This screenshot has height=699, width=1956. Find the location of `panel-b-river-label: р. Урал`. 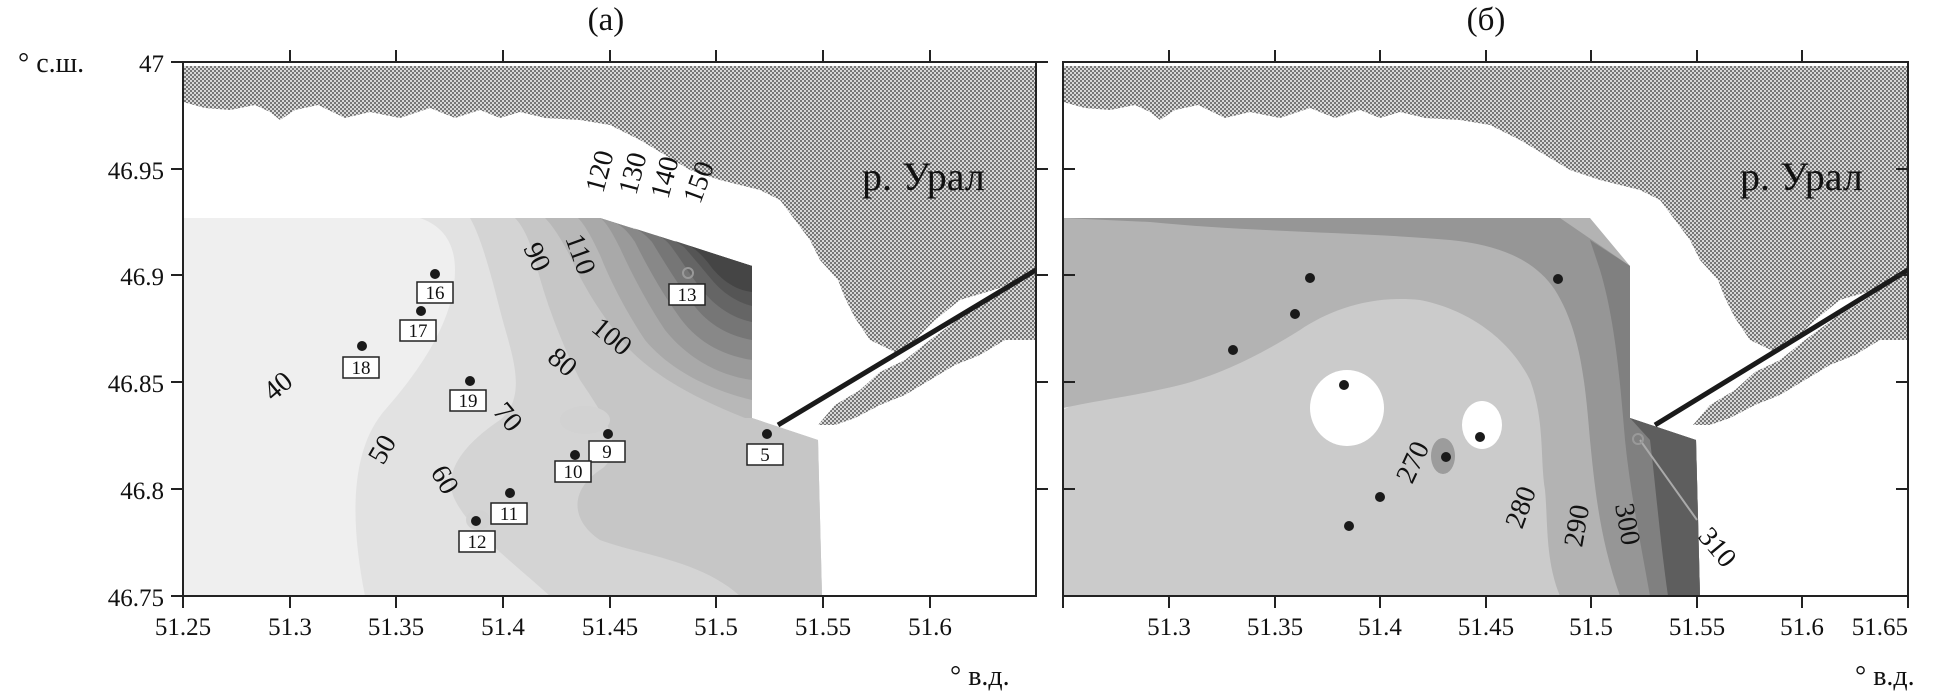

panel-b-river-label: р. Урал is located at coordinates (1801, 176).